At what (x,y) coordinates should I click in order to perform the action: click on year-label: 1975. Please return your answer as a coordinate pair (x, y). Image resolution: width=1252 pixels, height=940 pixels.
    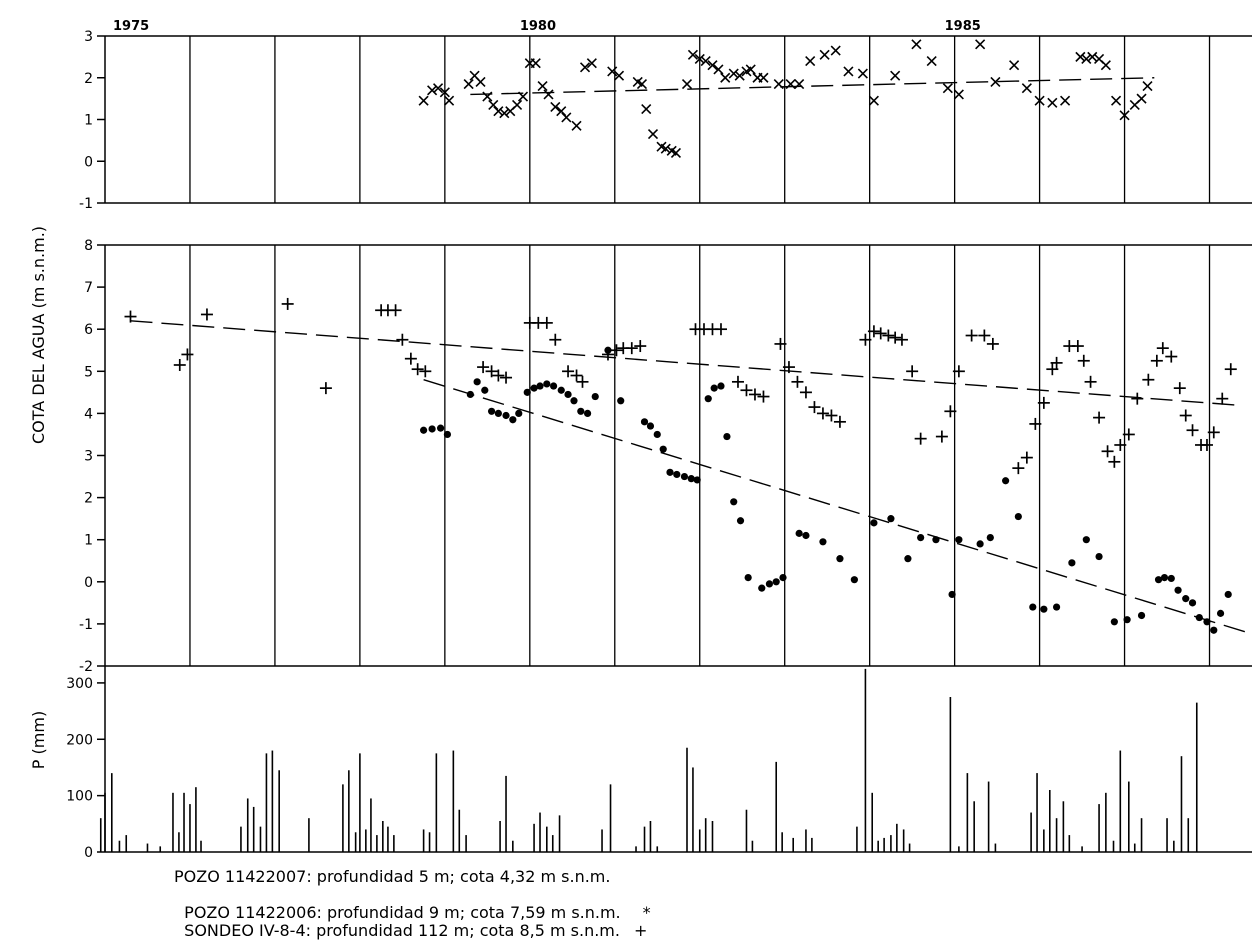
    Looking at the image, I should click on (131, 26).